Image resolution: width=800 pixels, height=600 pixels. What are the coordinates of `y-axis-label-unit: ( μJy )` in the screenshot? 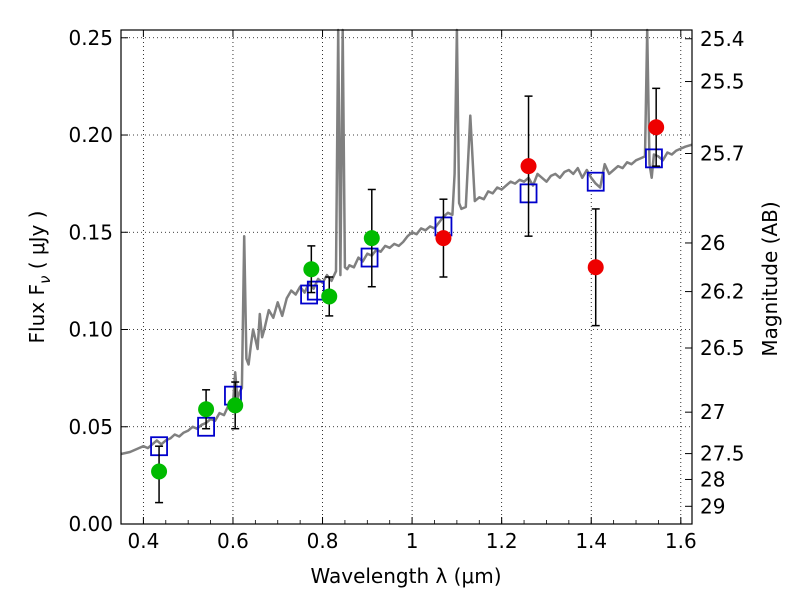 It's located at (37, 243).